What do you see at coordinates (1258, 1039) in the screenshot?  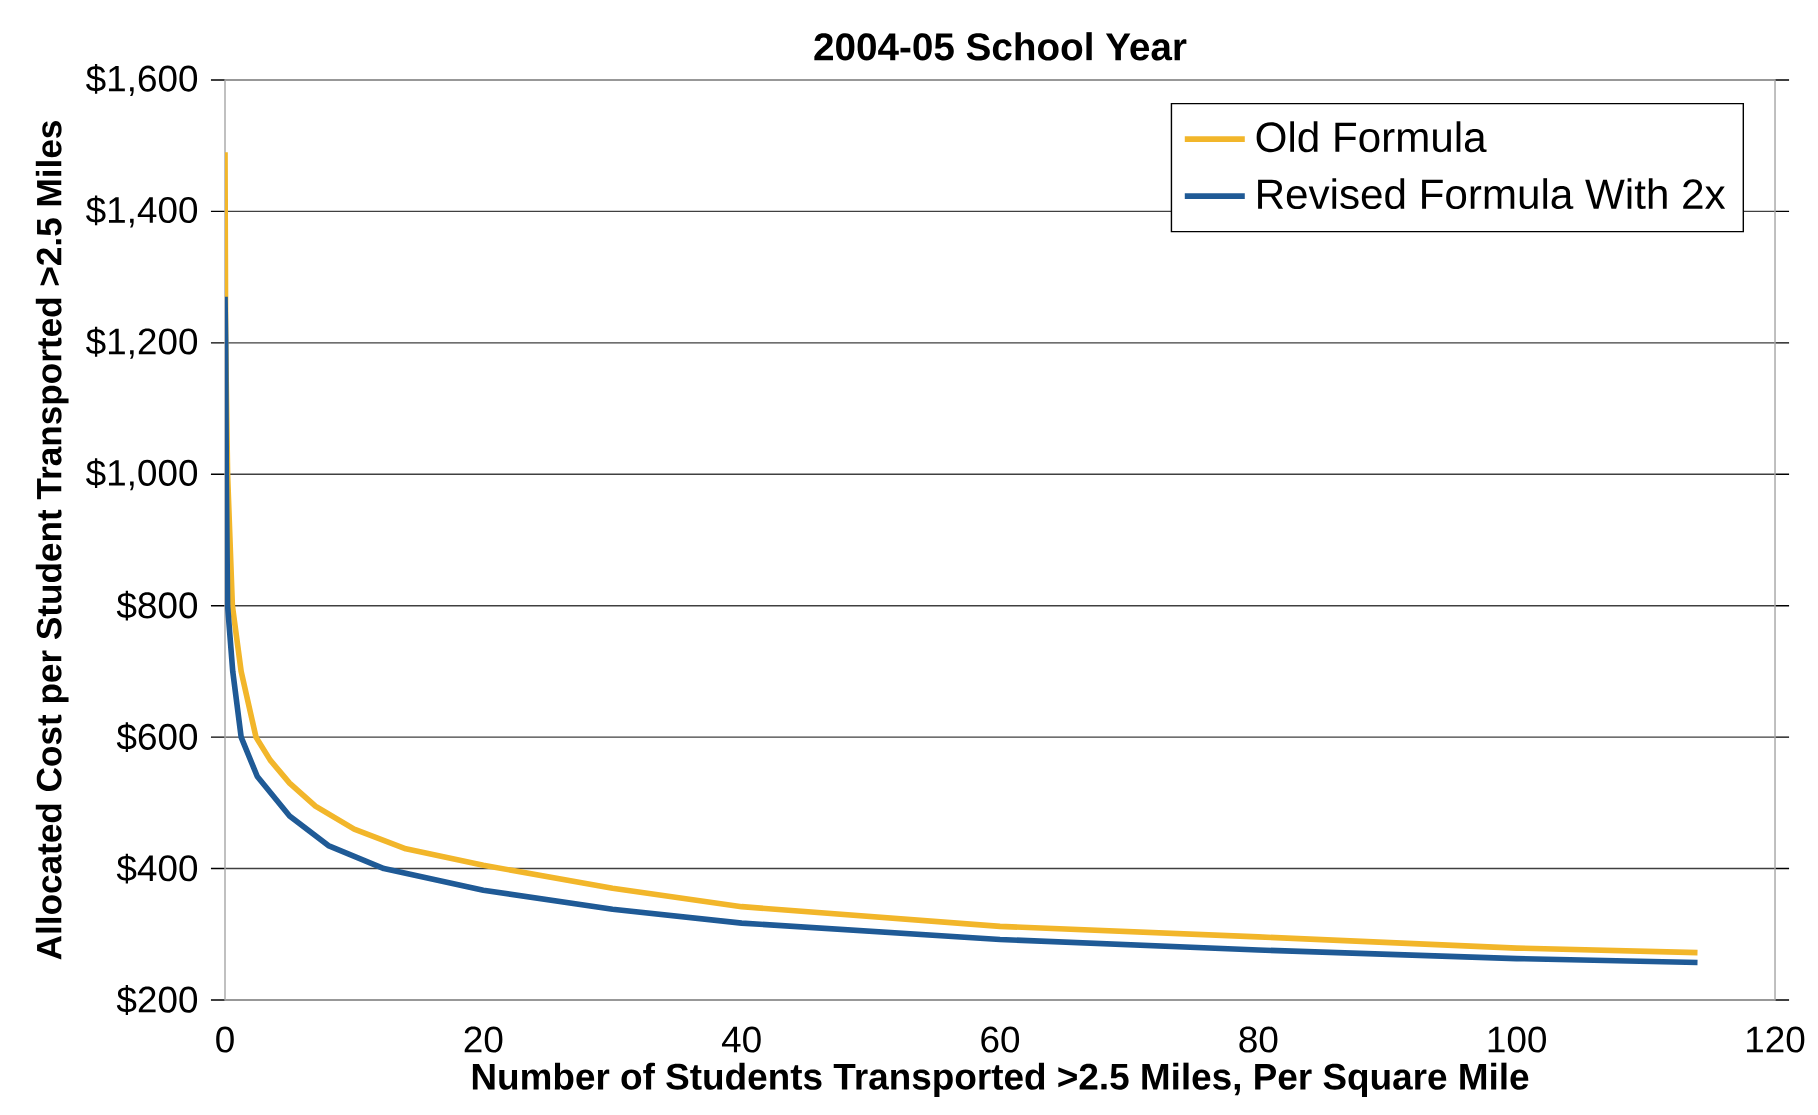 I see `x-tick-label: 80` at bounding box center [1258, 1039].